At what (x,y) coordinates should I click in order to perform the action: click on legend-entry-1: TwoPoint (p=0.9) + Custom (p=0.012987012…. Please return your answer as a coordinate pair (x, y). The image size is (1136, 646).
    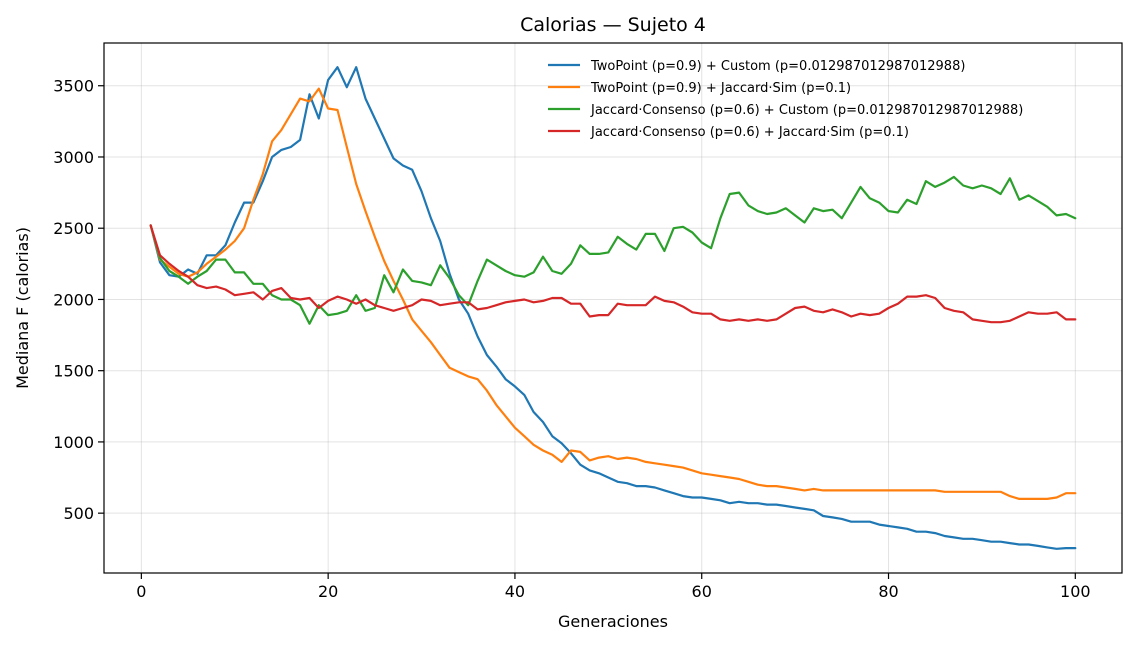
    Looking at the image, I should click on (777, 66).